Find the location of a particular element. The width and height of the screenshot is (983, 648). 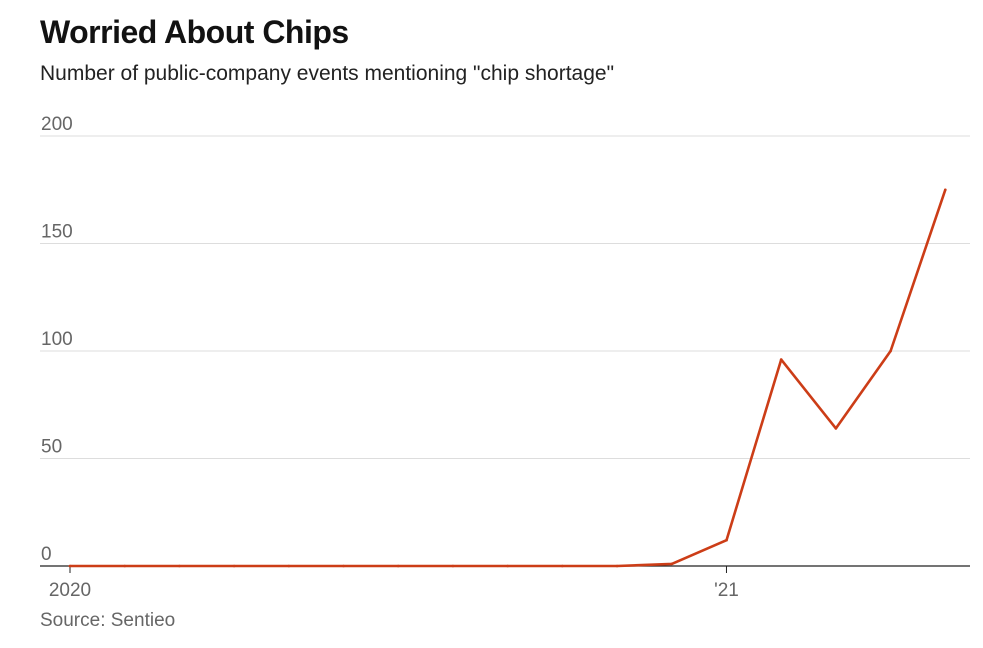

y-tick-label-100: 100 is located at coordinates (57, 339).